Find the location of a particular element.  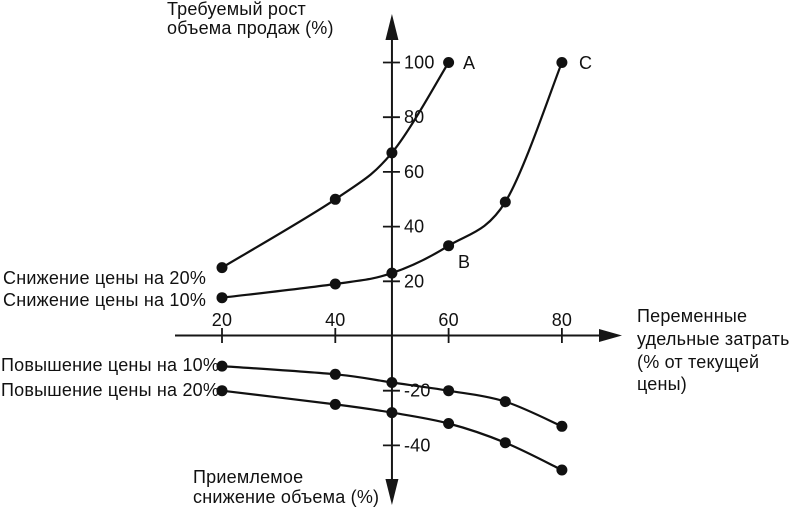

y-tick-label: 60 is located at coordinates (414, 172).